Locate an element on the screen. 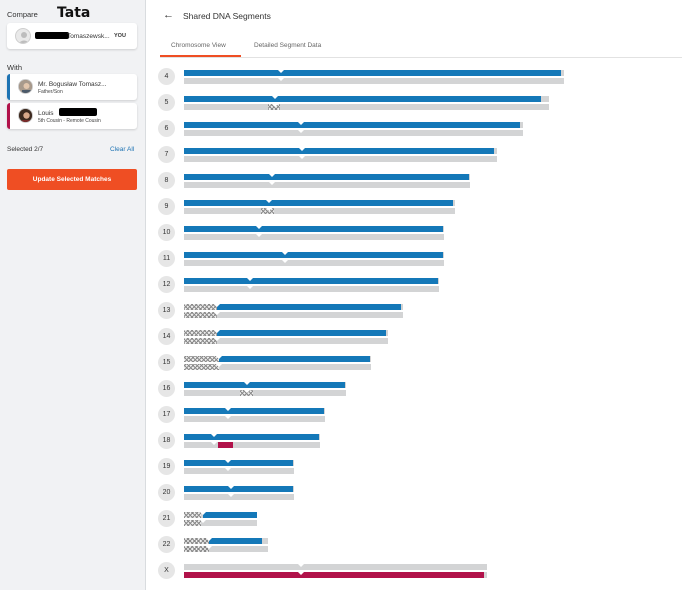 This screenshot has height=590, width=695. chromosome-label: 8 is located at coordinates (166, 180).